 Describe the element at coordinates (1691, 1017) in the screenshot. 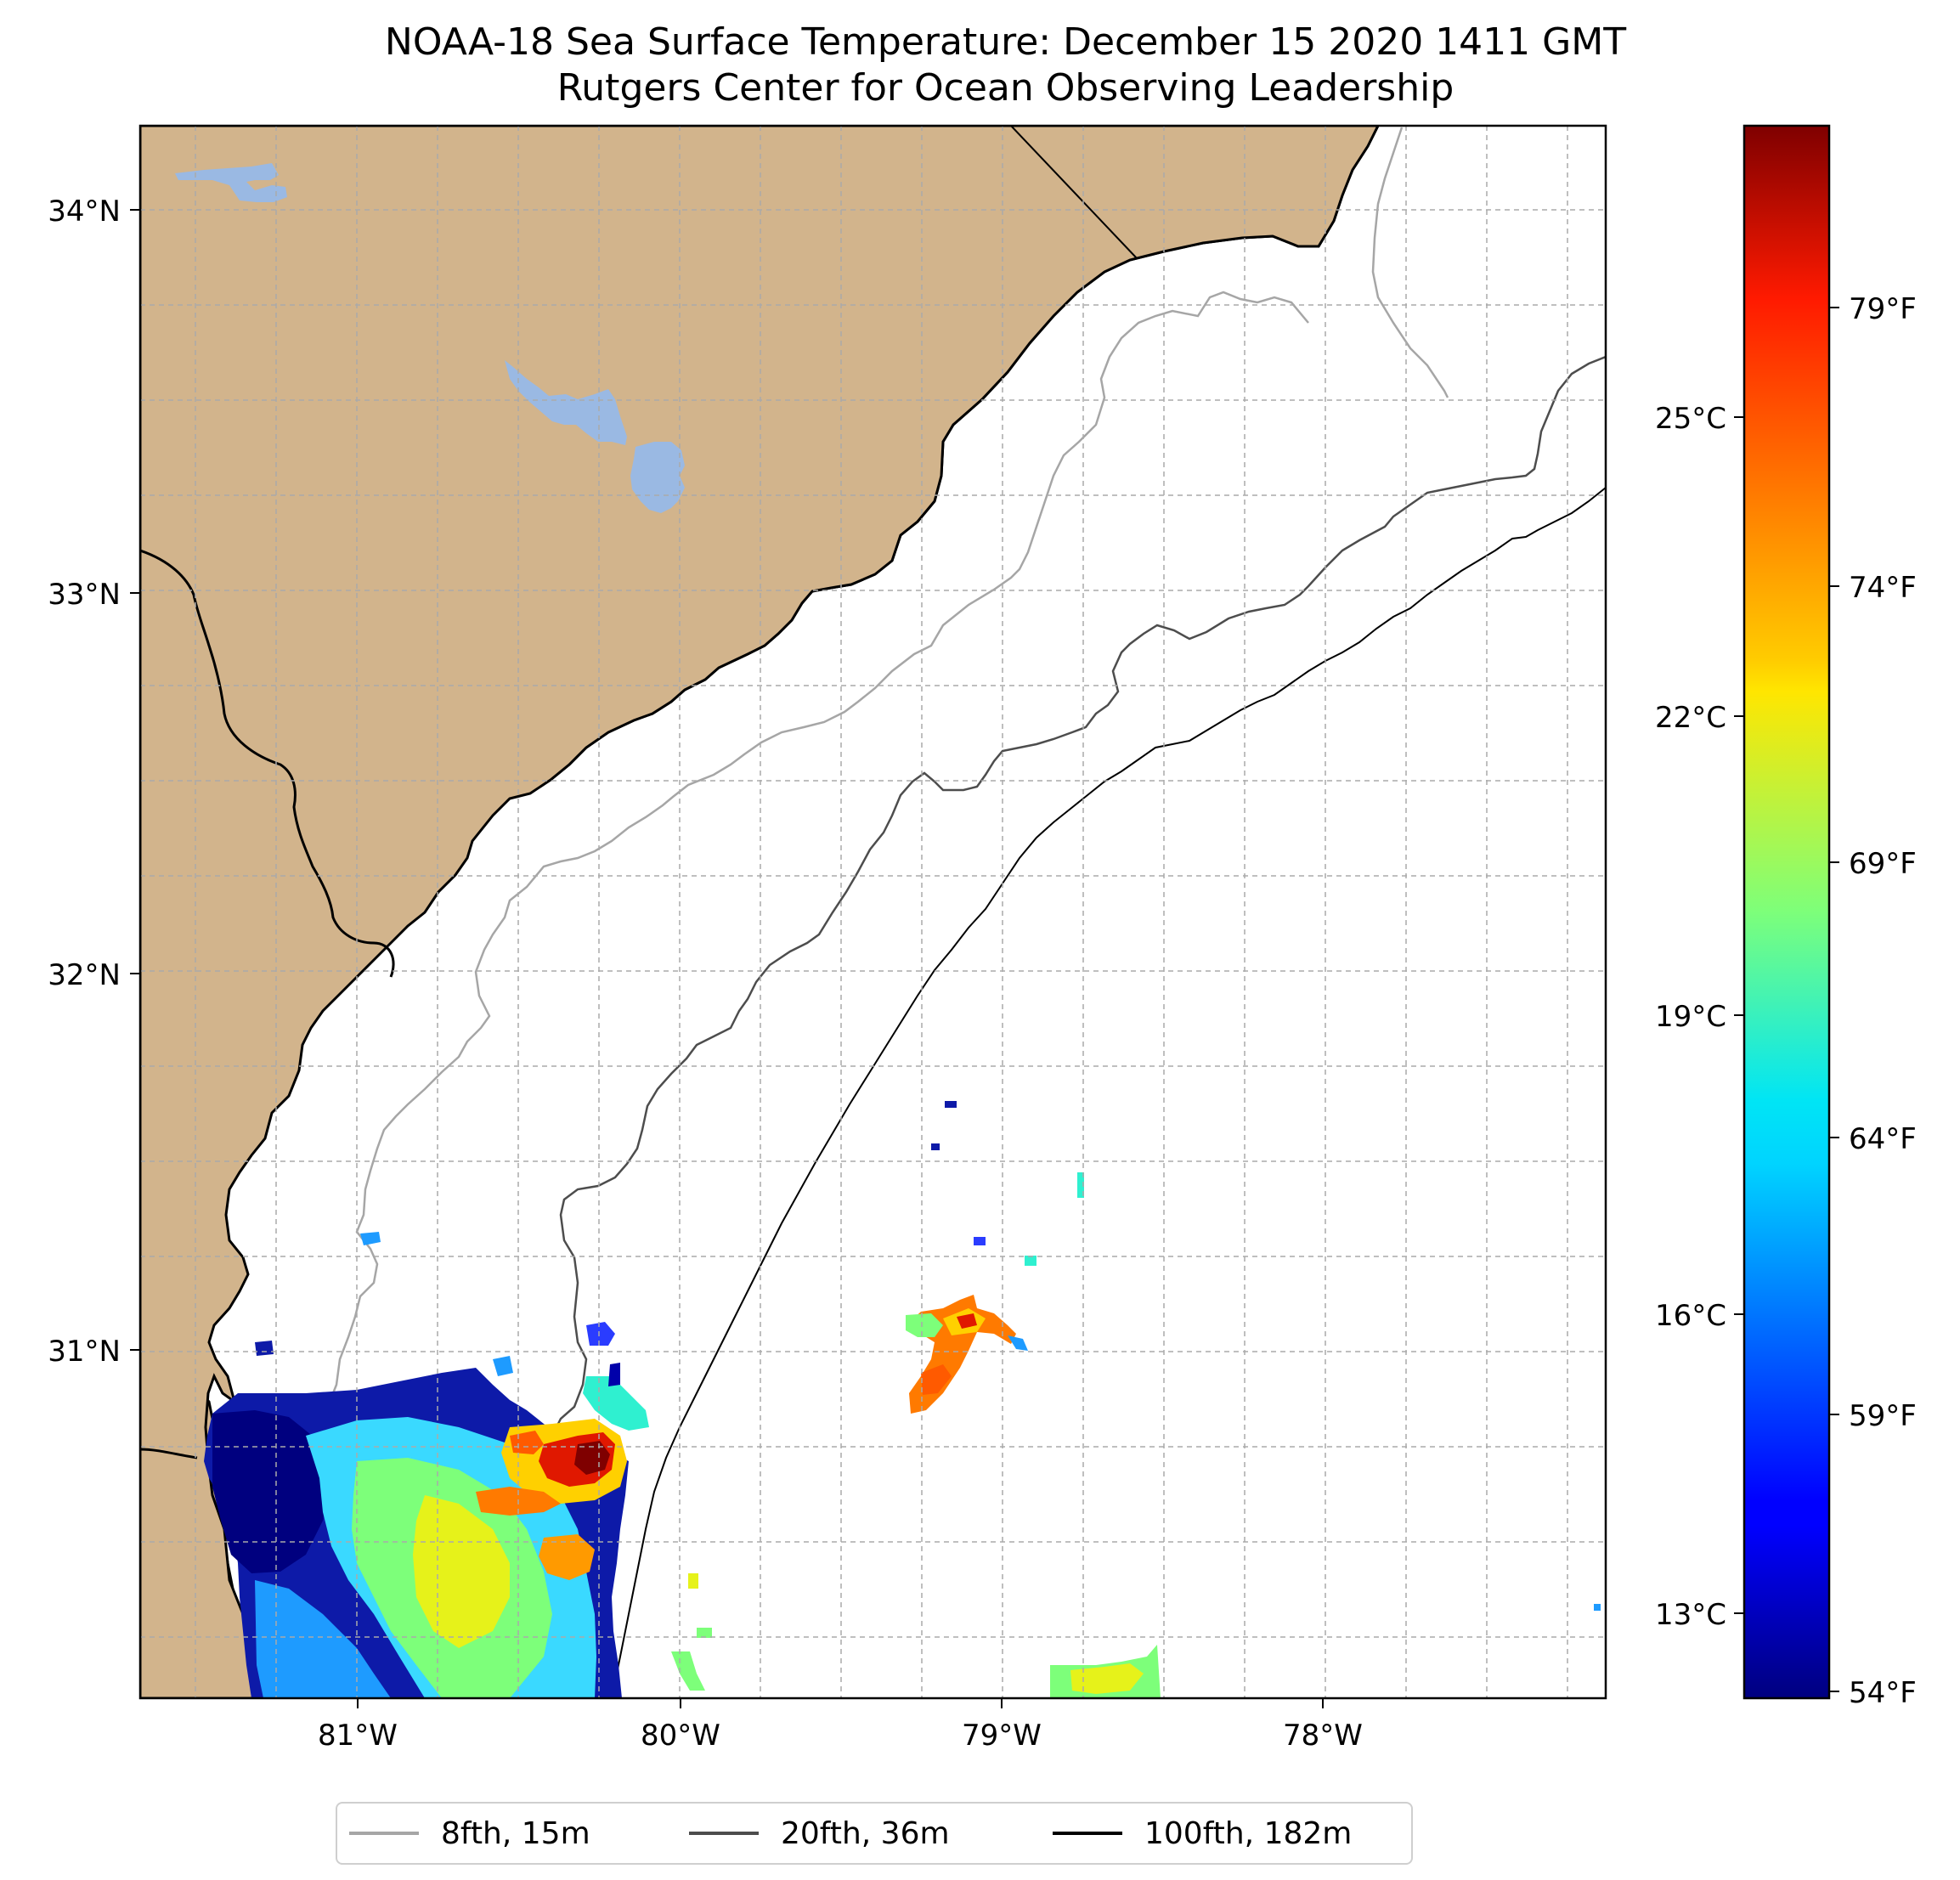

I see `colorbar-c-19: 19°C` at that location.